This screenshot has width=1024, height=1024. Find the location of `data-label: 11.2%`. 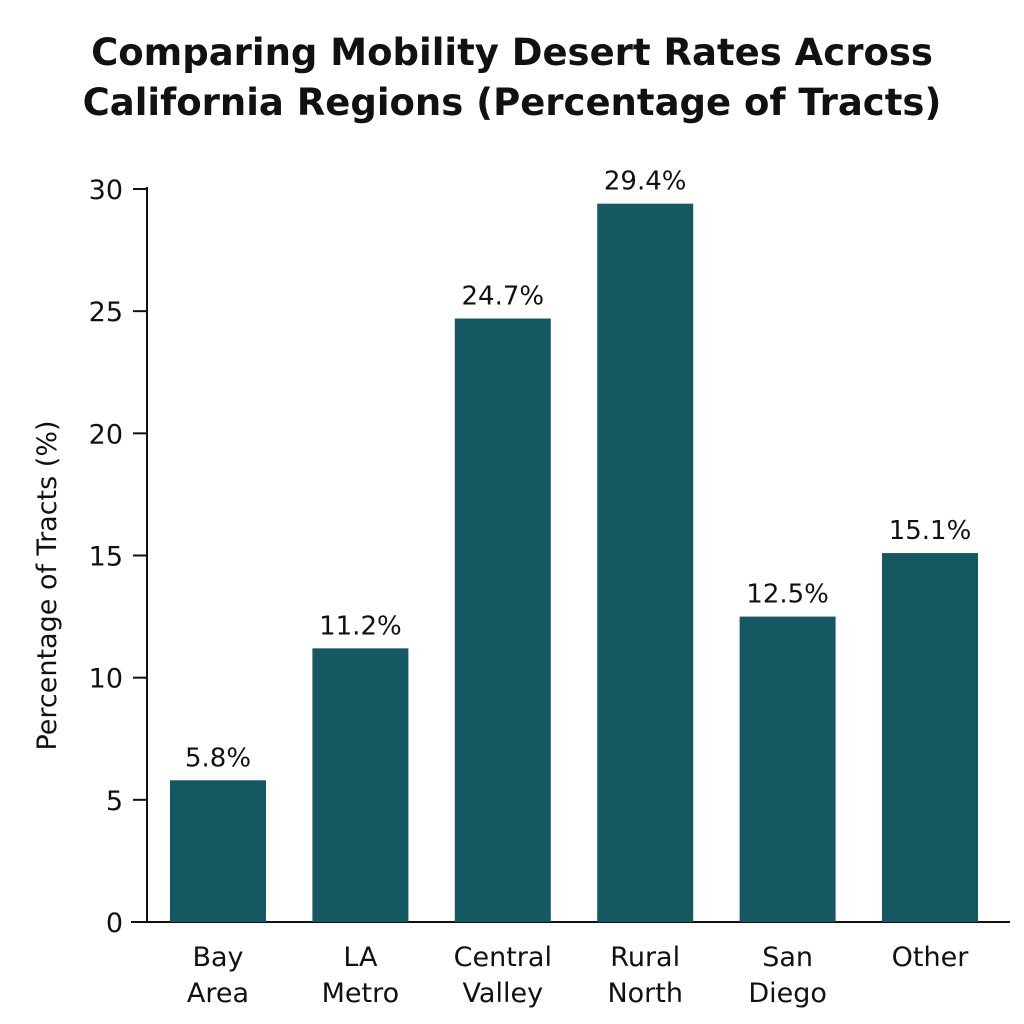

data-label: 11.2% is located at coordinates (360, 626).